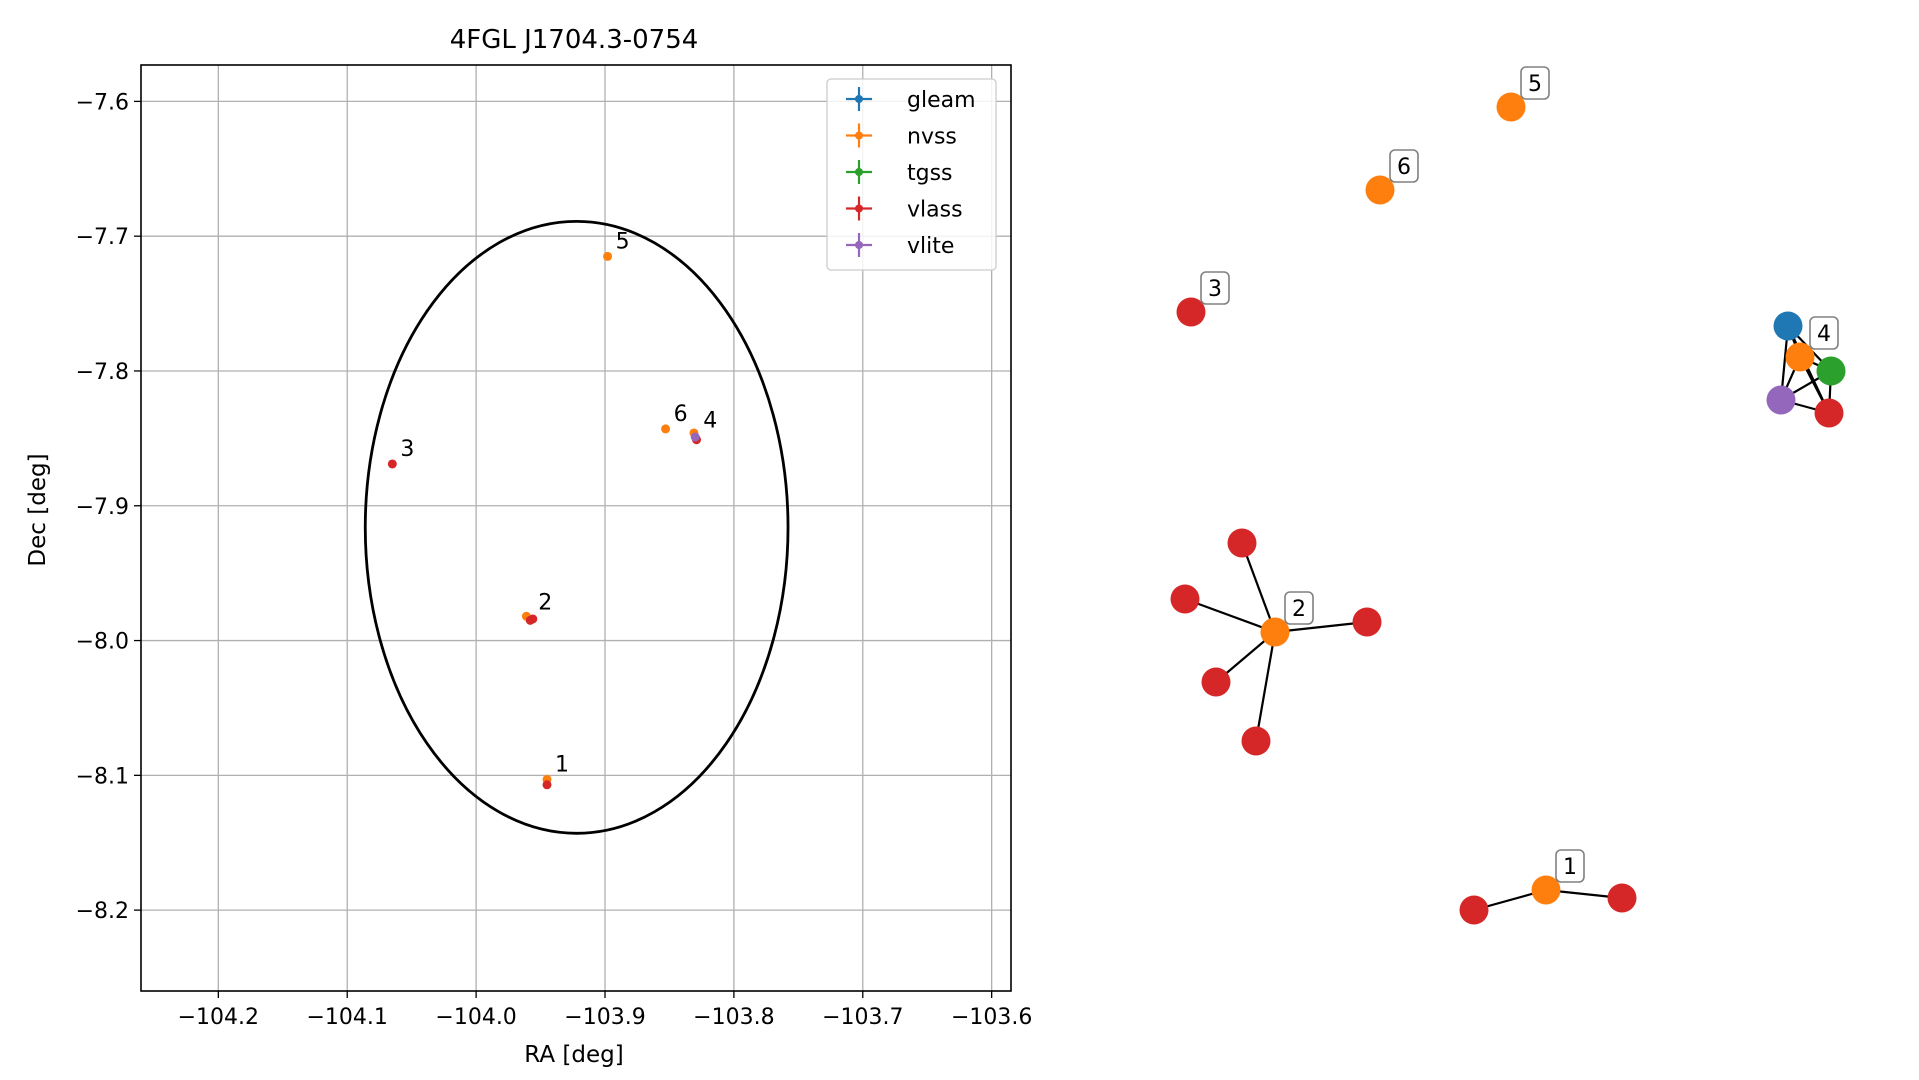 The image size is (1919, 1080). Describe the element at coordinates (544, 520) in the screenshot. I see `data-points` at that location.